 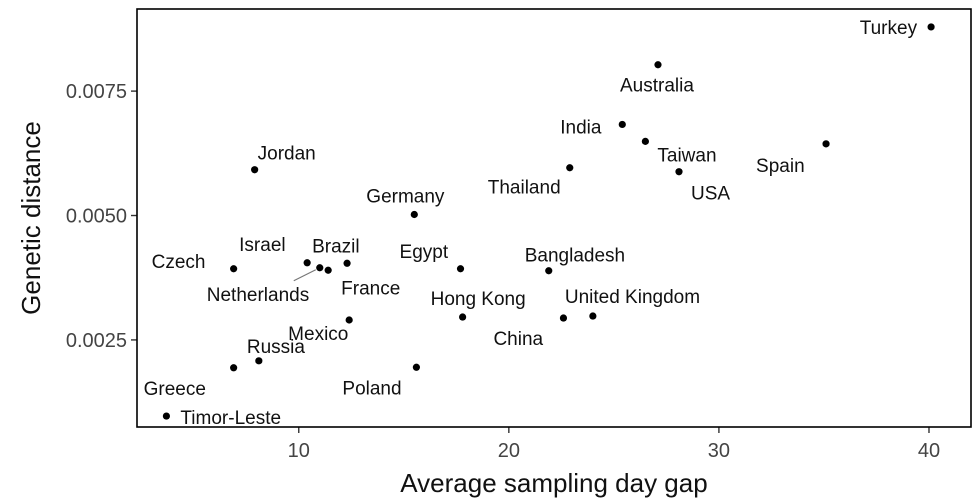 I want to click on point-label-hong-kong: Hong Kong, so click(x=478, y=299).